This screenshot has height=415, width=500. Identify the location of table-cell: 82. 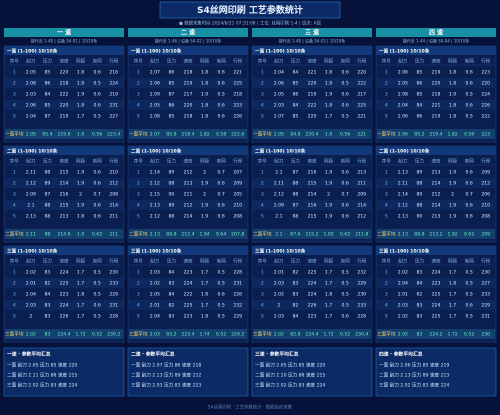
(295, 306).